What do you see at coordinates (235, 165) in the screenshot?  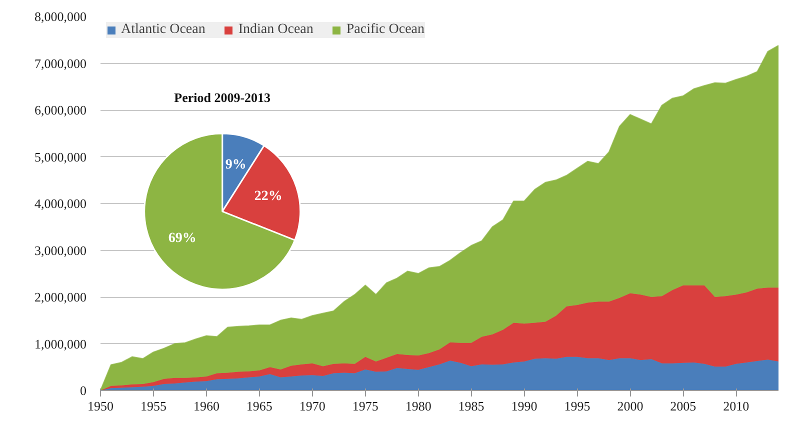 I see `data-label: 9%` at bounding box center [235, 165].